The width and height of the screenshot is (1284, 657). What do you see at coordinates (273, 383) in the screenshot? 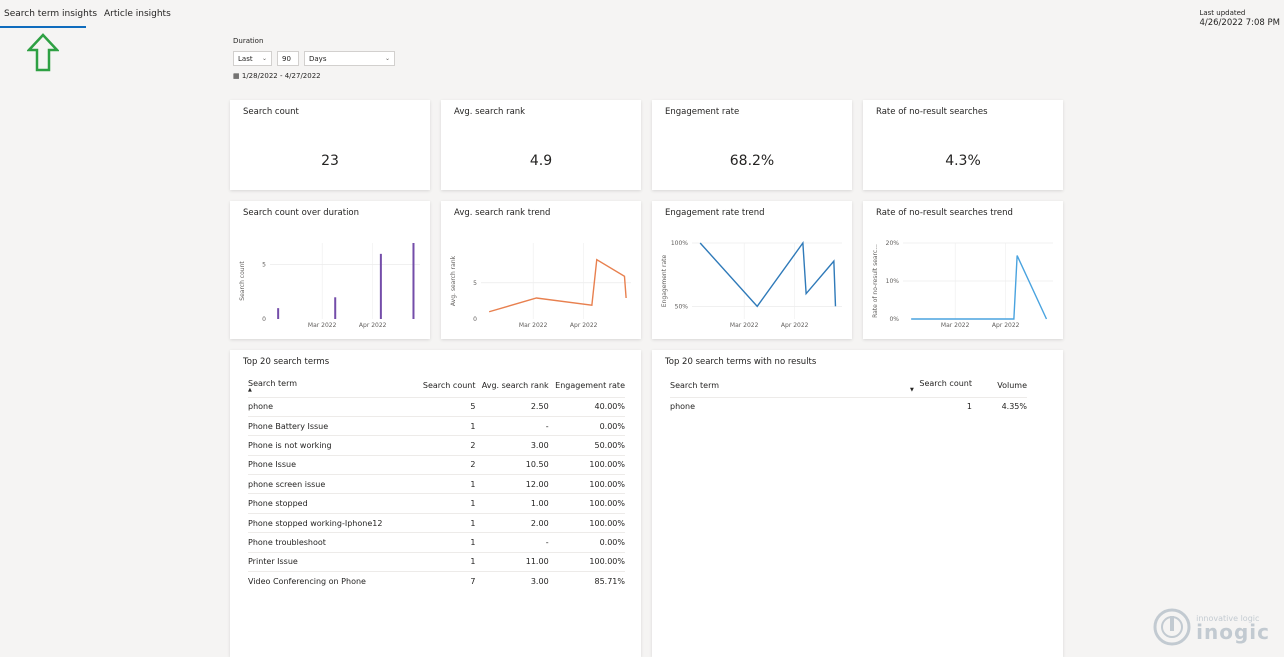
I see `header-label: Search term` at bounding box center [273, 383].